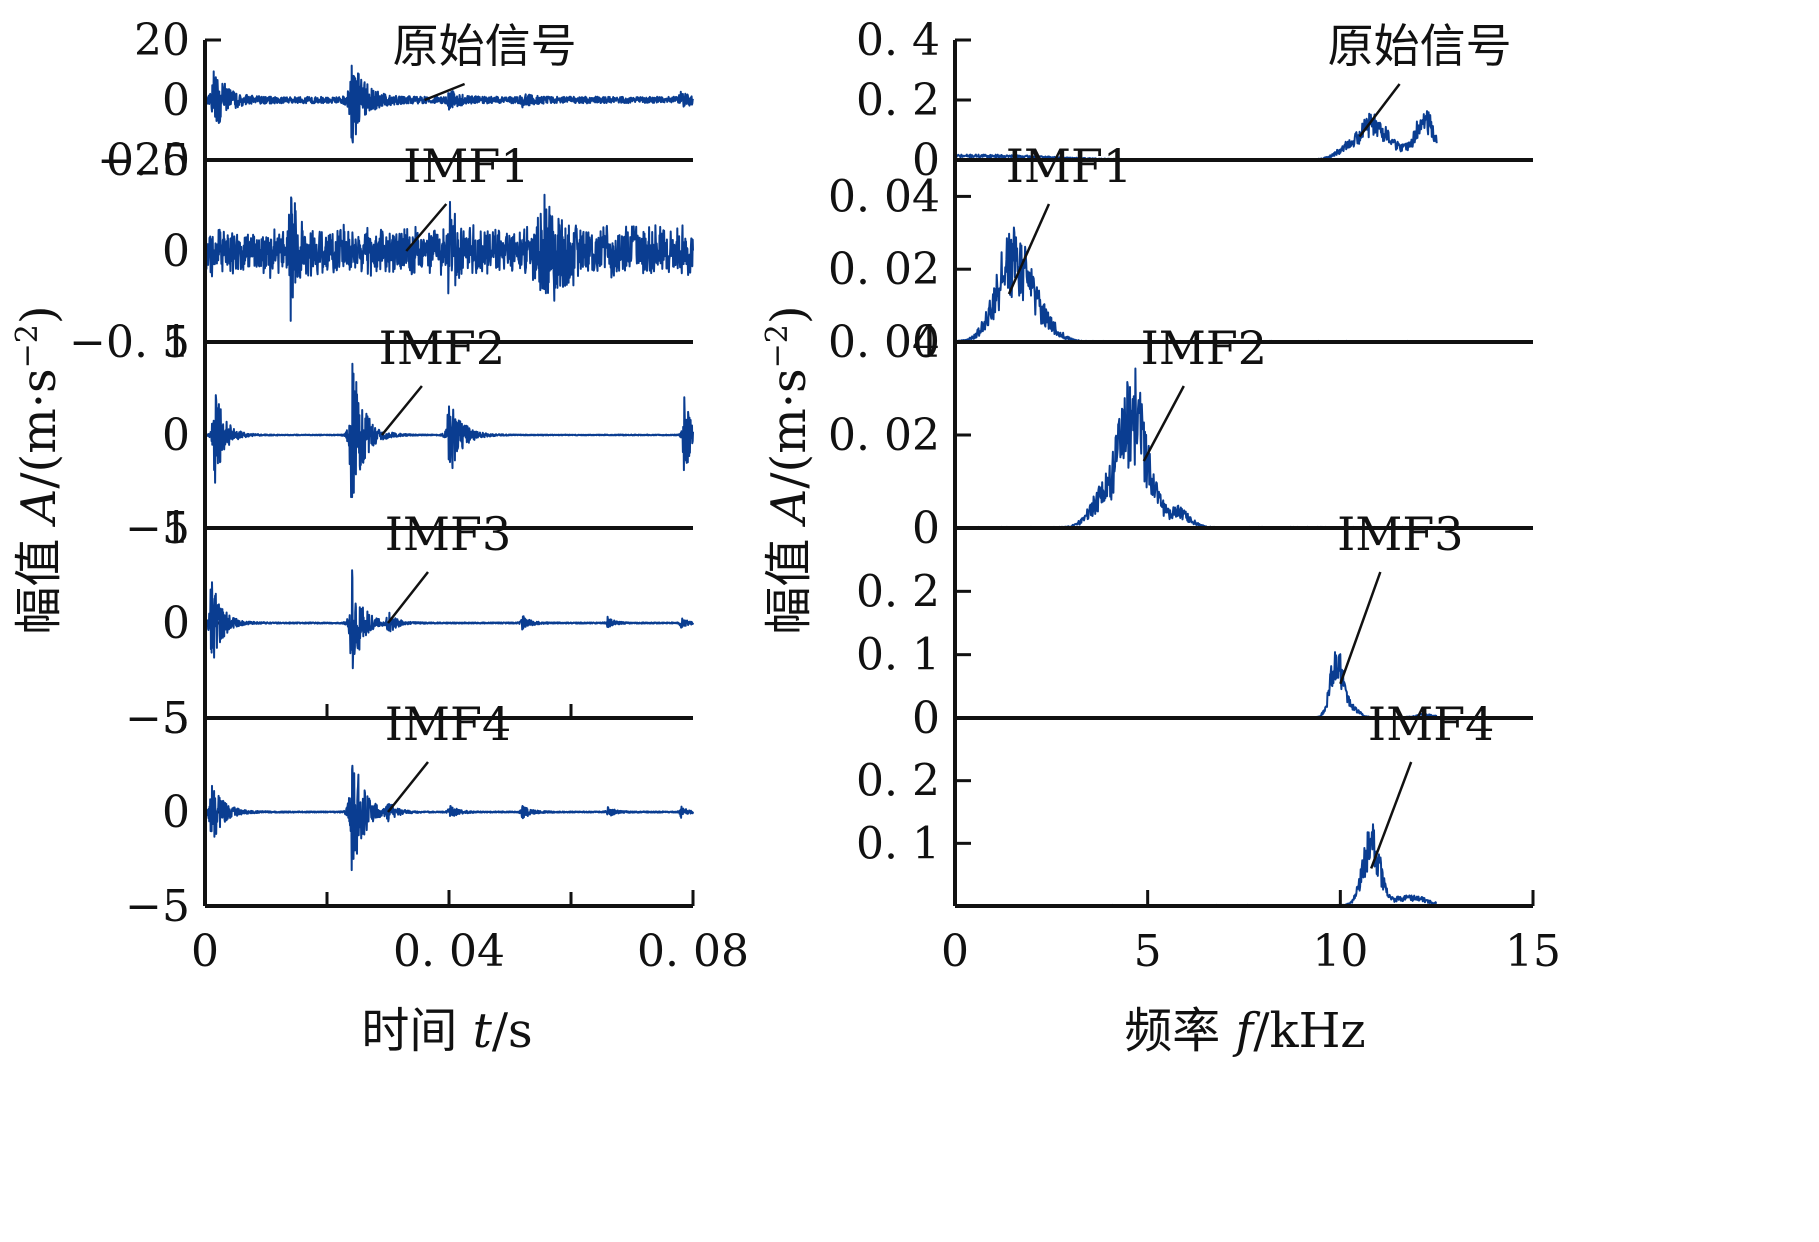 This screenshot has width=1819, height=1242. I want to click on time-panel-IMF1: 0. 5 0 −0. 5 IMF1, so click(381, 251).